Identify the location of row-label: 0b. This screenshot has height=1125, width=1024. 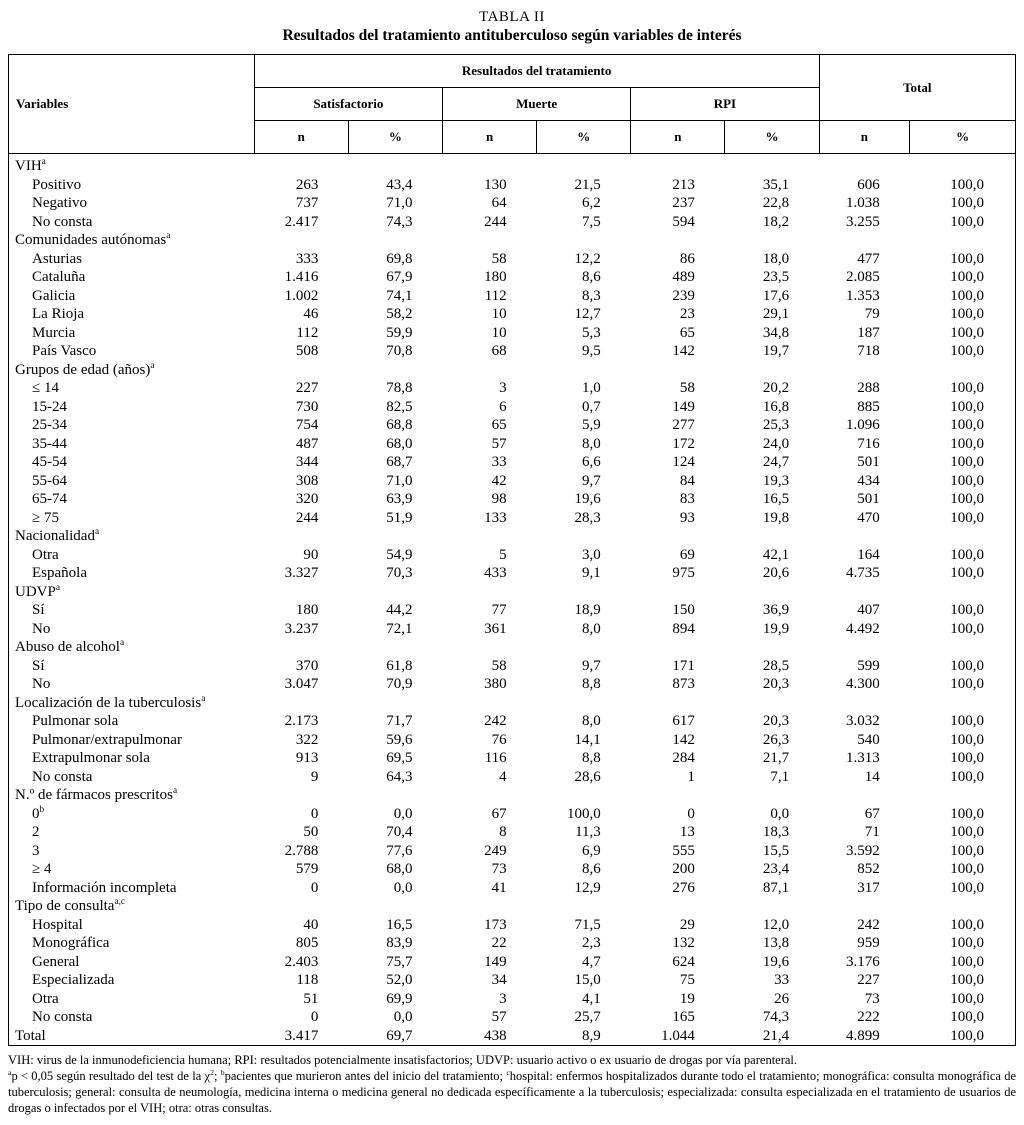
(38, 813).